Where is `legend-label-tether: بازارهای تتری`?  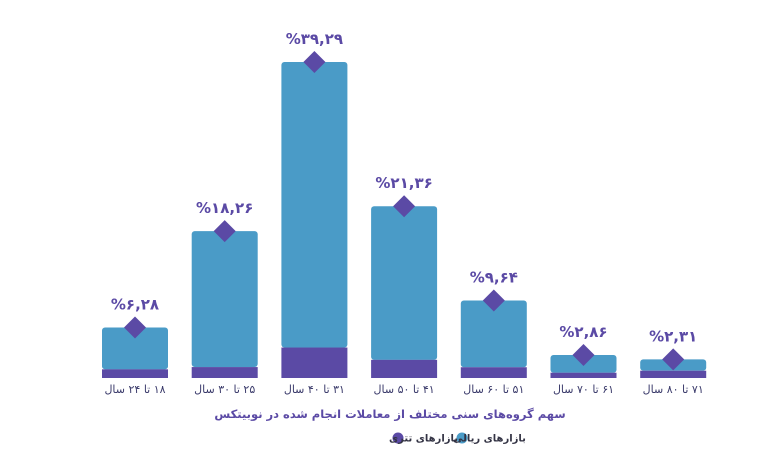
legend-label-tether: بازارهای تتری is located at coordinates (423, 439).